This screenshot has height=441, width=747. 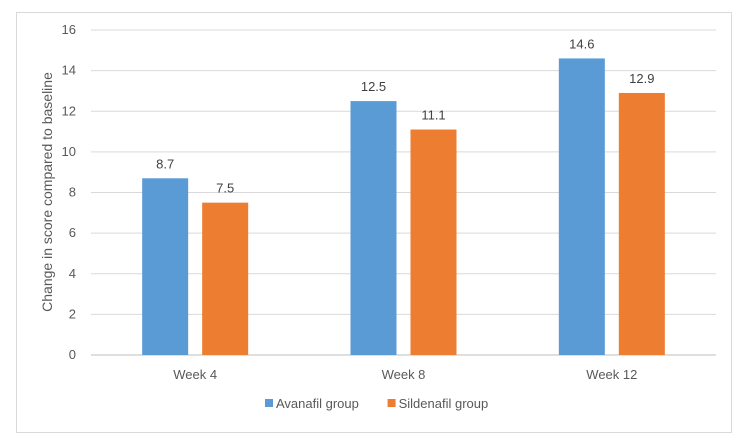 What do you see at coordinates (165, 163) in the screenshot?
I see `data-label: 8.7` at bounding box center [165, 163].